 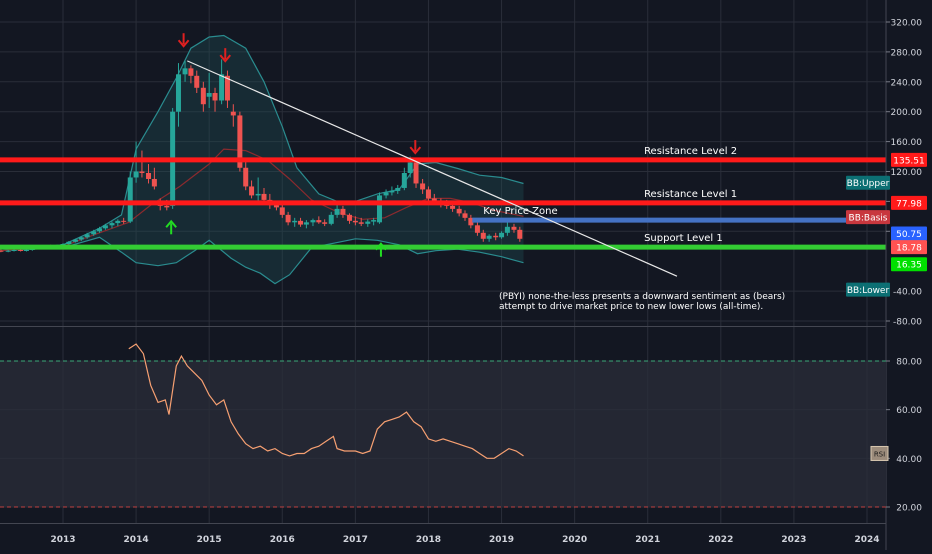 I want to click on price-tick-label: -40.00, so click(x=907, y=293).